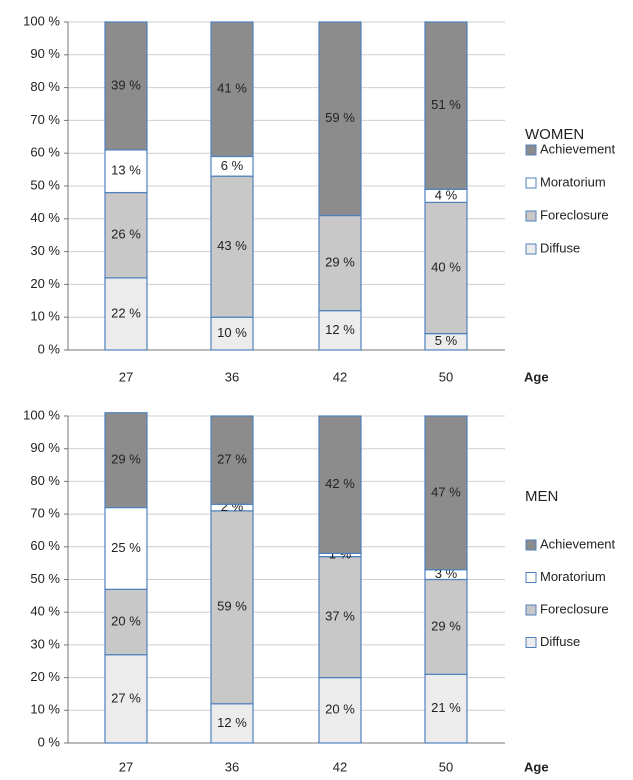 Image resolution: width=633 pixels, height=780 pixels. Describe the element at coordinates (232, 332) in the screenshot. I see `data-label: 10 %` at that location.